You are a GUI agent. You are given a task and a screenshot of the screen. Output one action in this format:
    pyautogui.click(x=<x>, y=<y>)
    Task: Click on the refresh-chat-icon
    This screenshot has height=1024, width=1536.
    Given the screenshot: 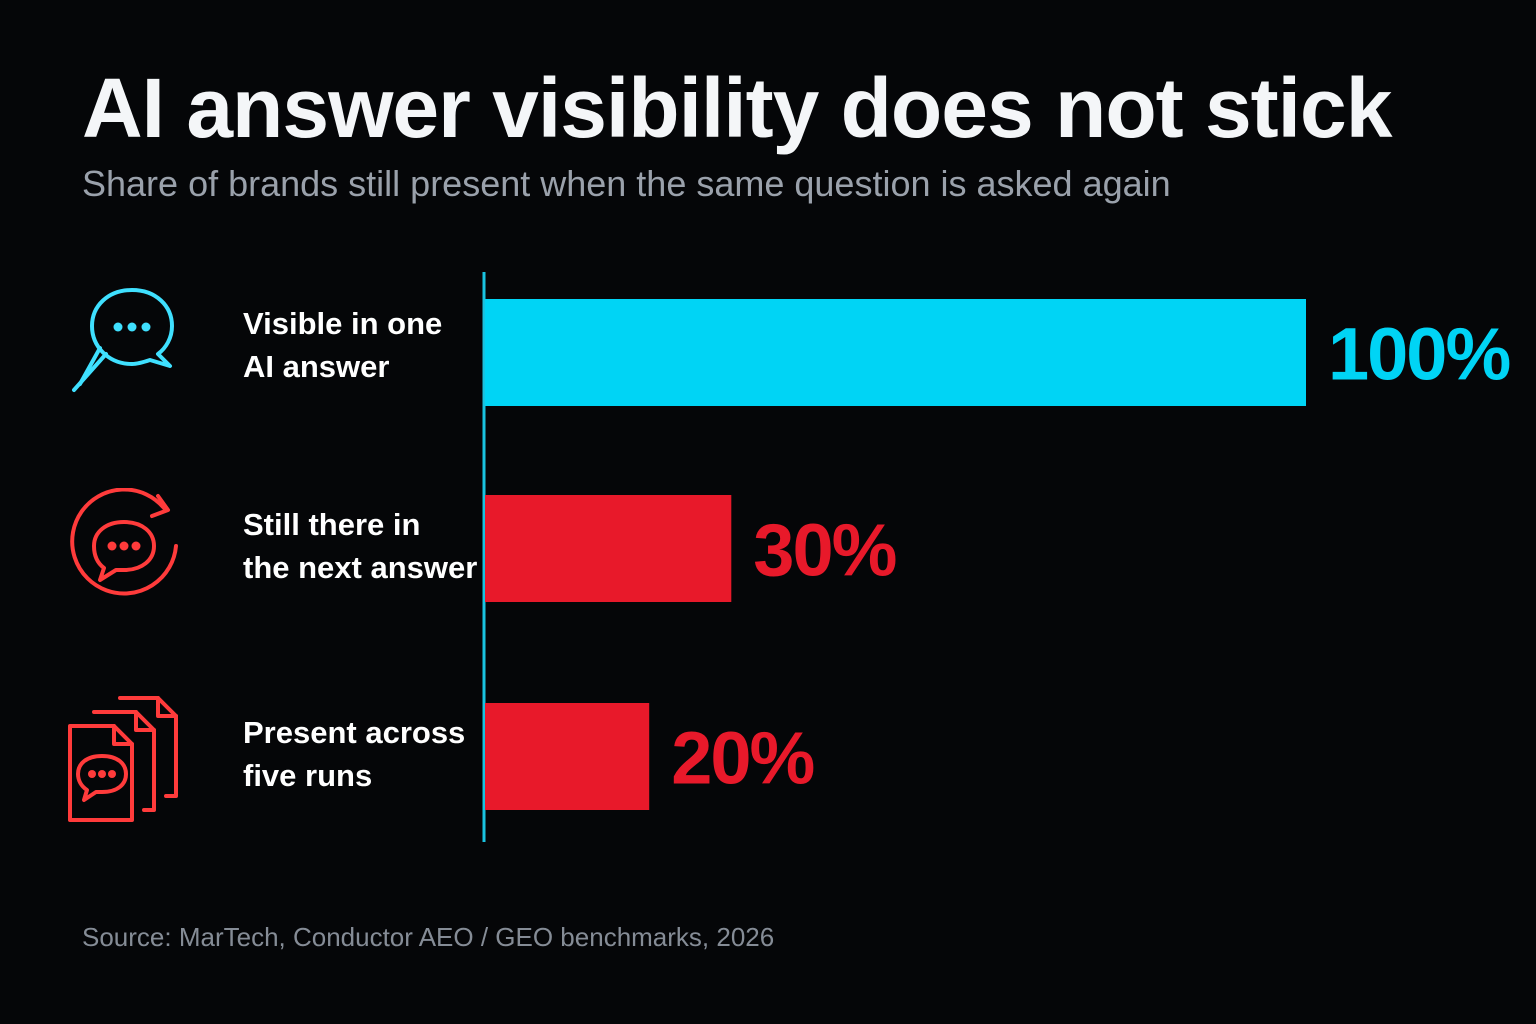 What is the action you would take?
    pyautogui.click(x=124, y=542)
    